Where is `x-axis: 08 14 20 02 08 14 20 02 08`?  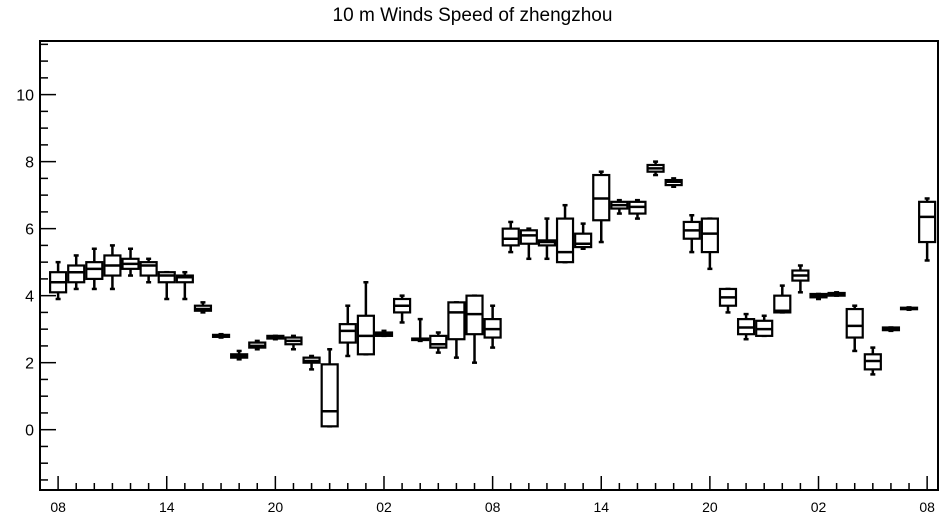 x-axis: 08 14 20 02 08 14 20 02 08 is located at coordinates (492, 495).